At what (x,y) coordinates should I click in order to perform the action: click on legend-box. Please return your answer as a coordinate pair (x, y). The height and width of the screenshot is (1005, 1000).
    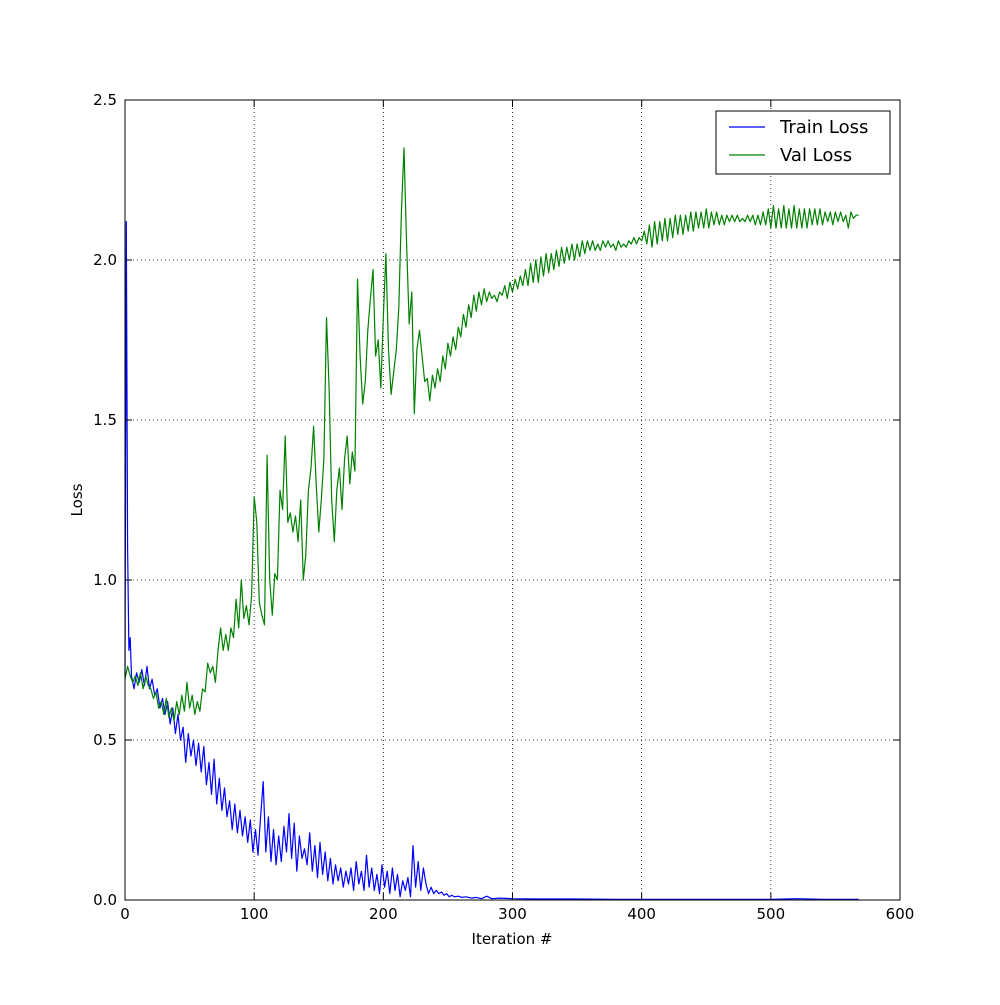
    Looking at the image, I should click on (803, 142).